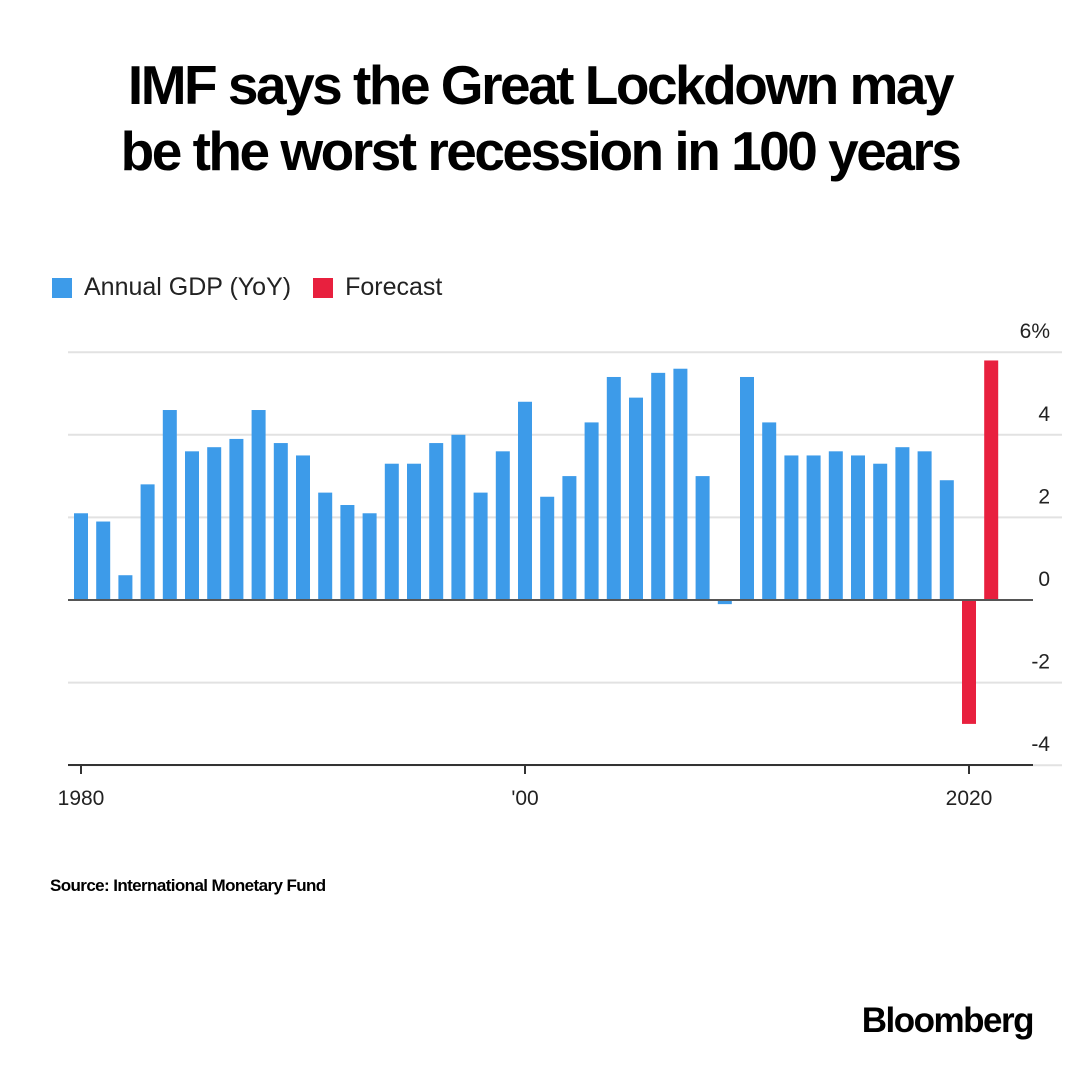 Image resolution: width=1080 pixels, height=1080 pixels. I want to click on y-tick-label: 2, so click(1044, 496).